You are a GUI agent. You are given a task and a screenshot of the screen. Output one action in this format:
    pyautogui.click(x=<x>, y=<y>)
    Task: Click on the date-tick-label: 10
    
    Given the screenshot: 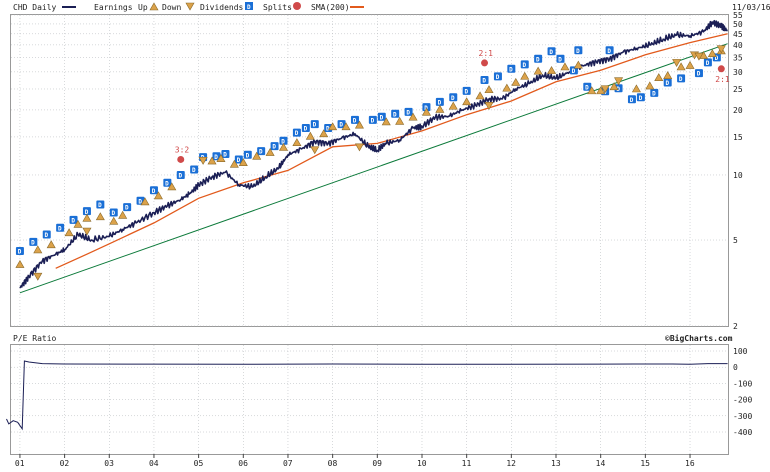 What is the action you would take?
    pyautogui.click(x=422, y=463)
    